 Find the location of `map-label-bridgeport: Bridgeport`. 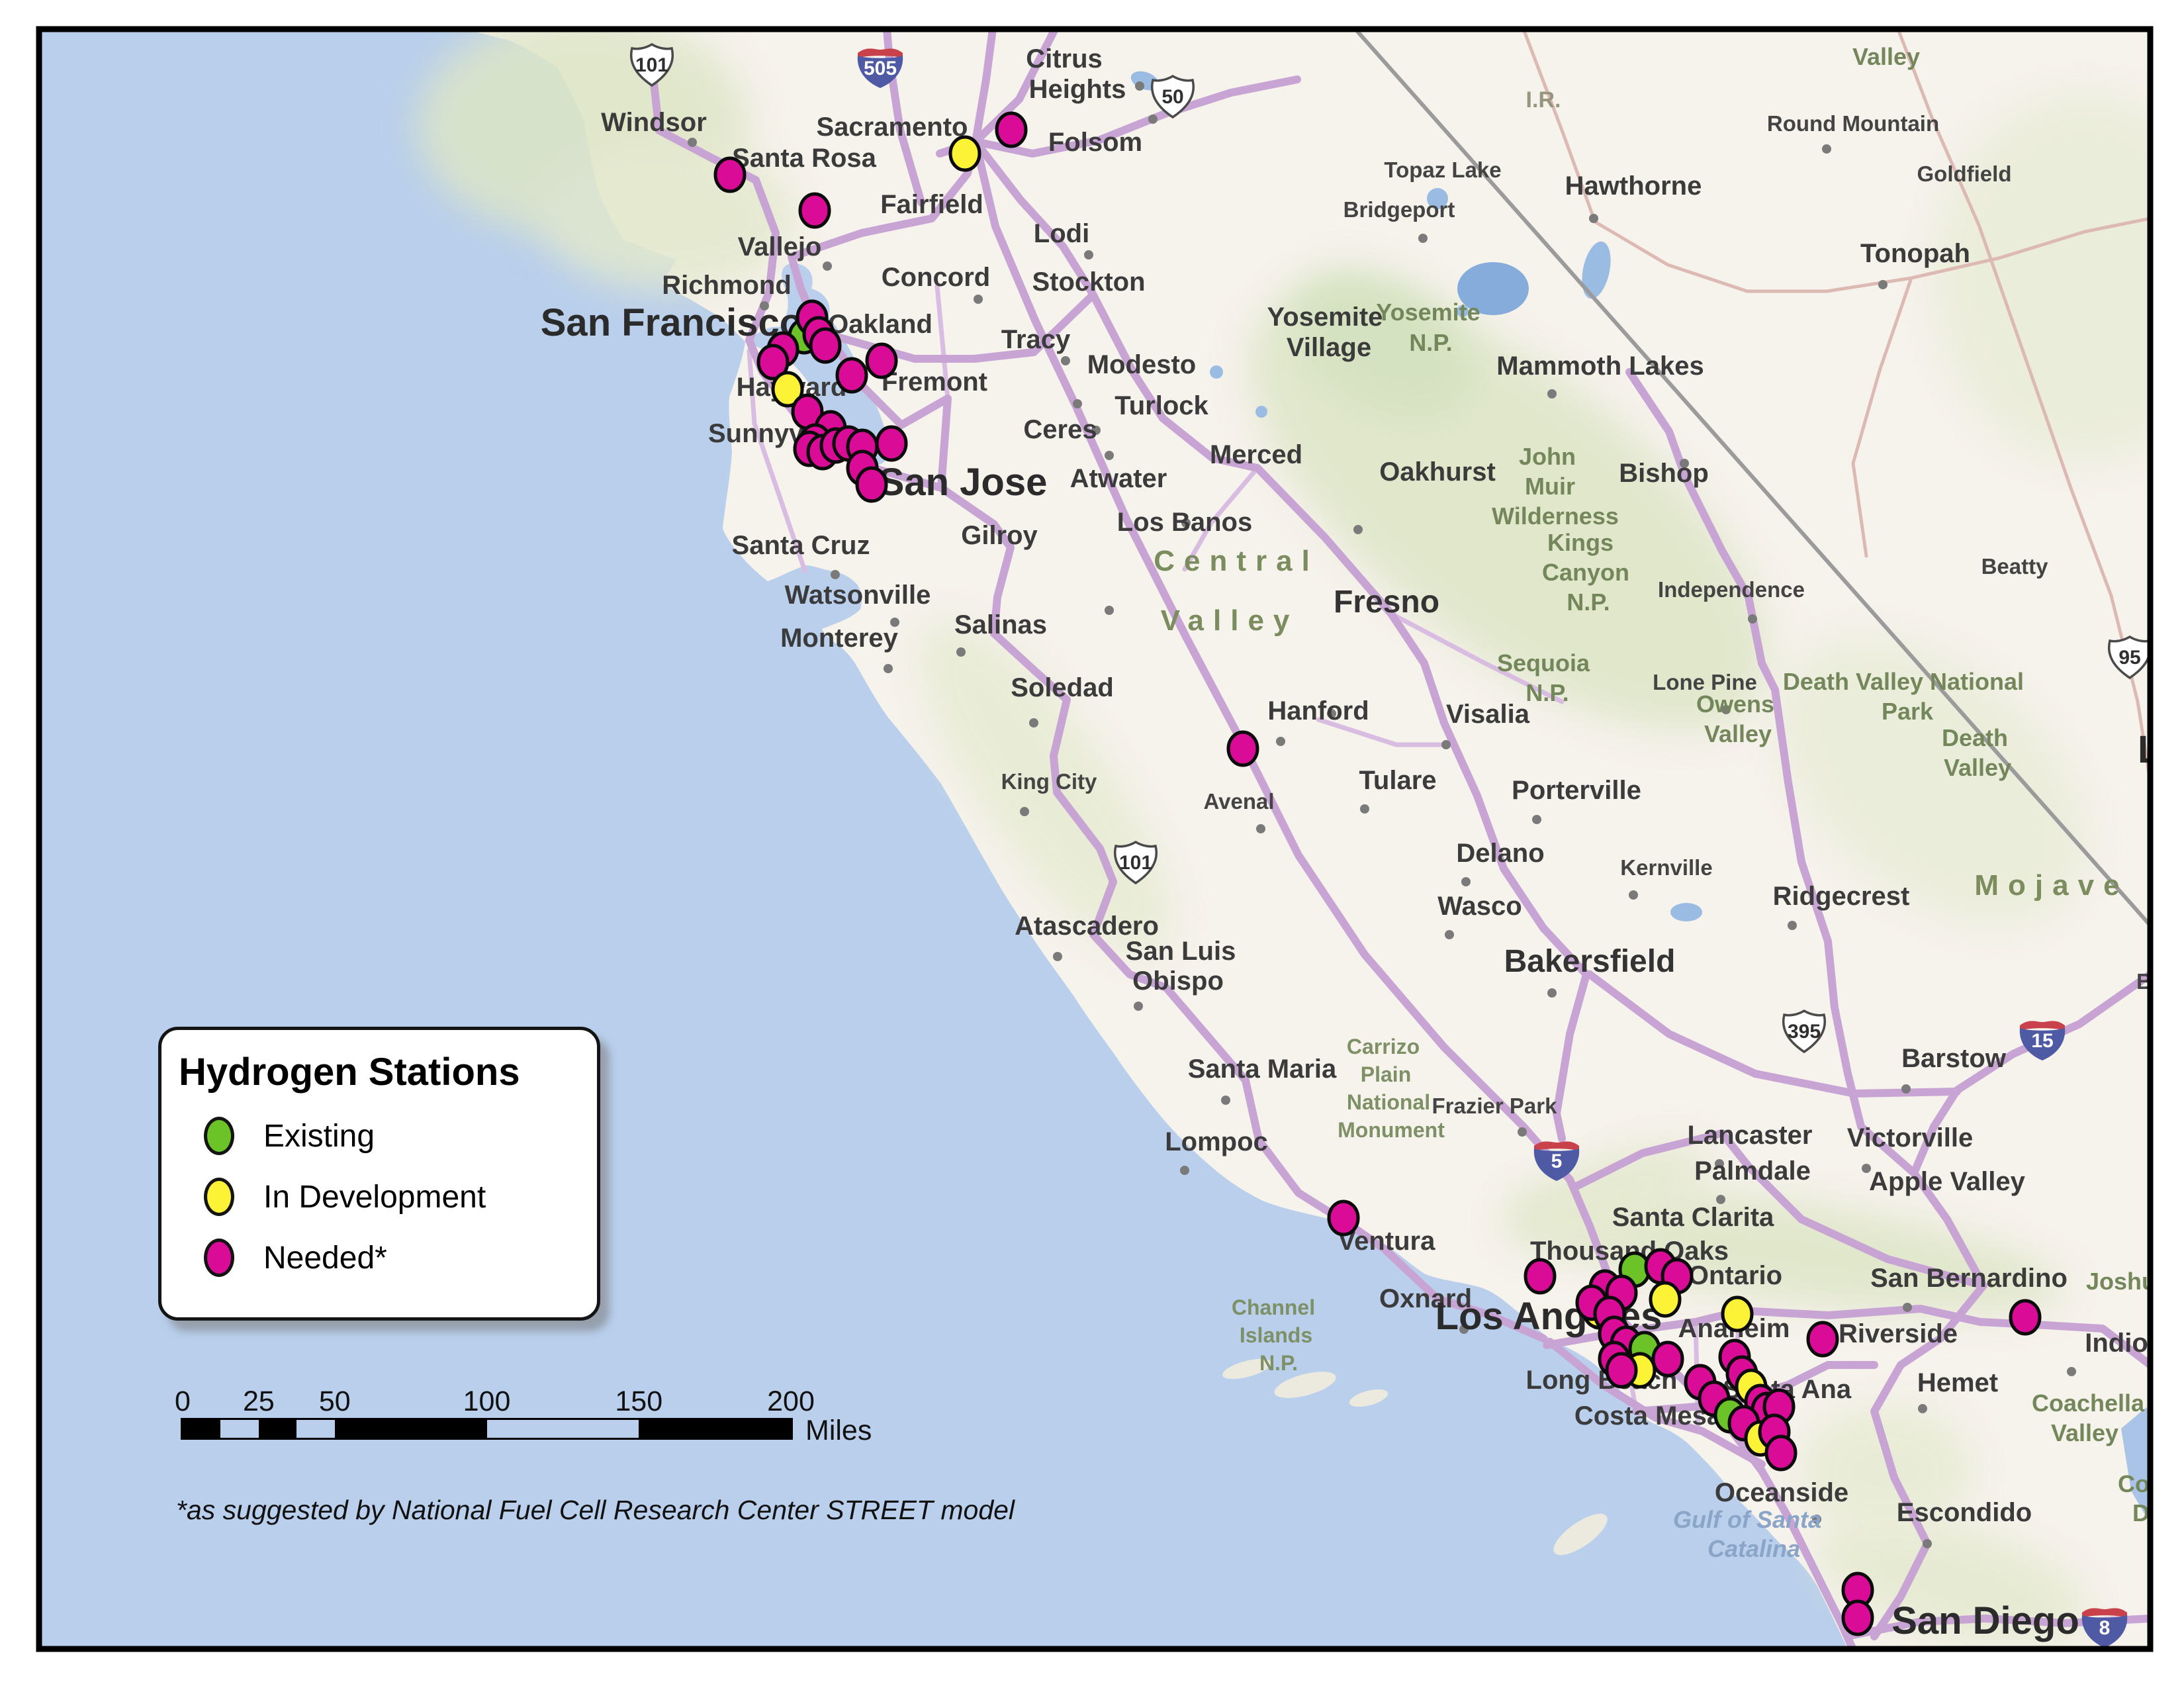

map-label-bridgeport: Bridgeport is located at coordinates (1399, 209).